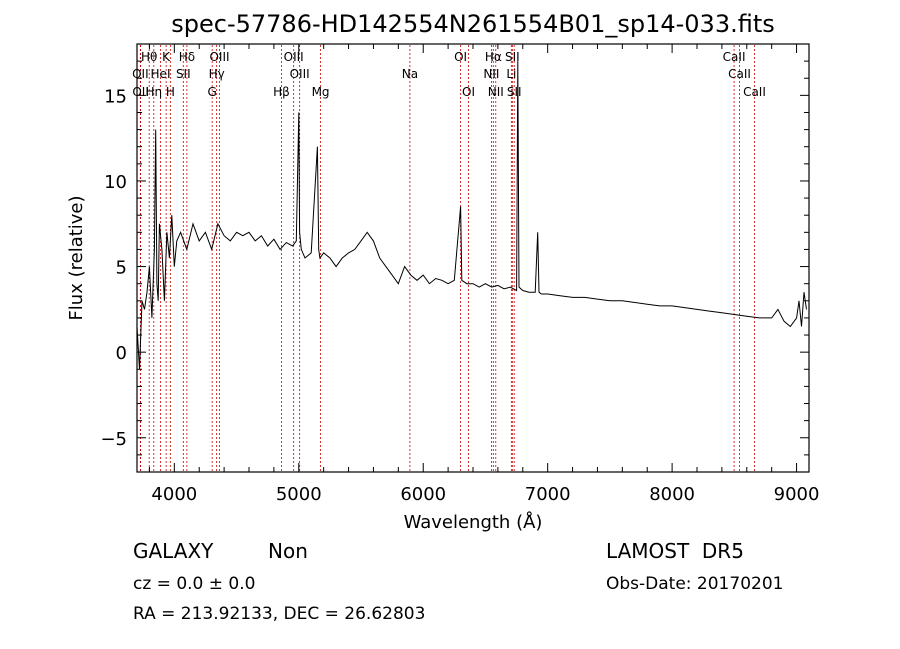 This screenshot has width=900, height=649. I want to click on y-tick-label: 15, so click(115, 96).